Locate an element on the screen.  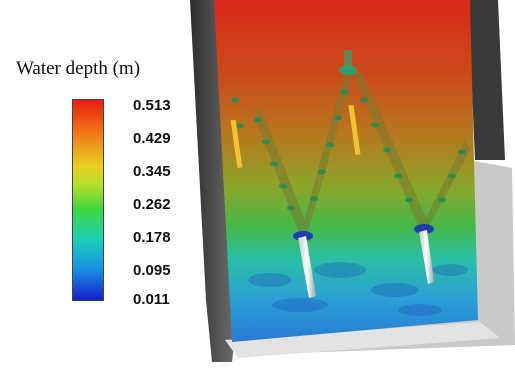
rod-right is located at coordinates (424, 254).